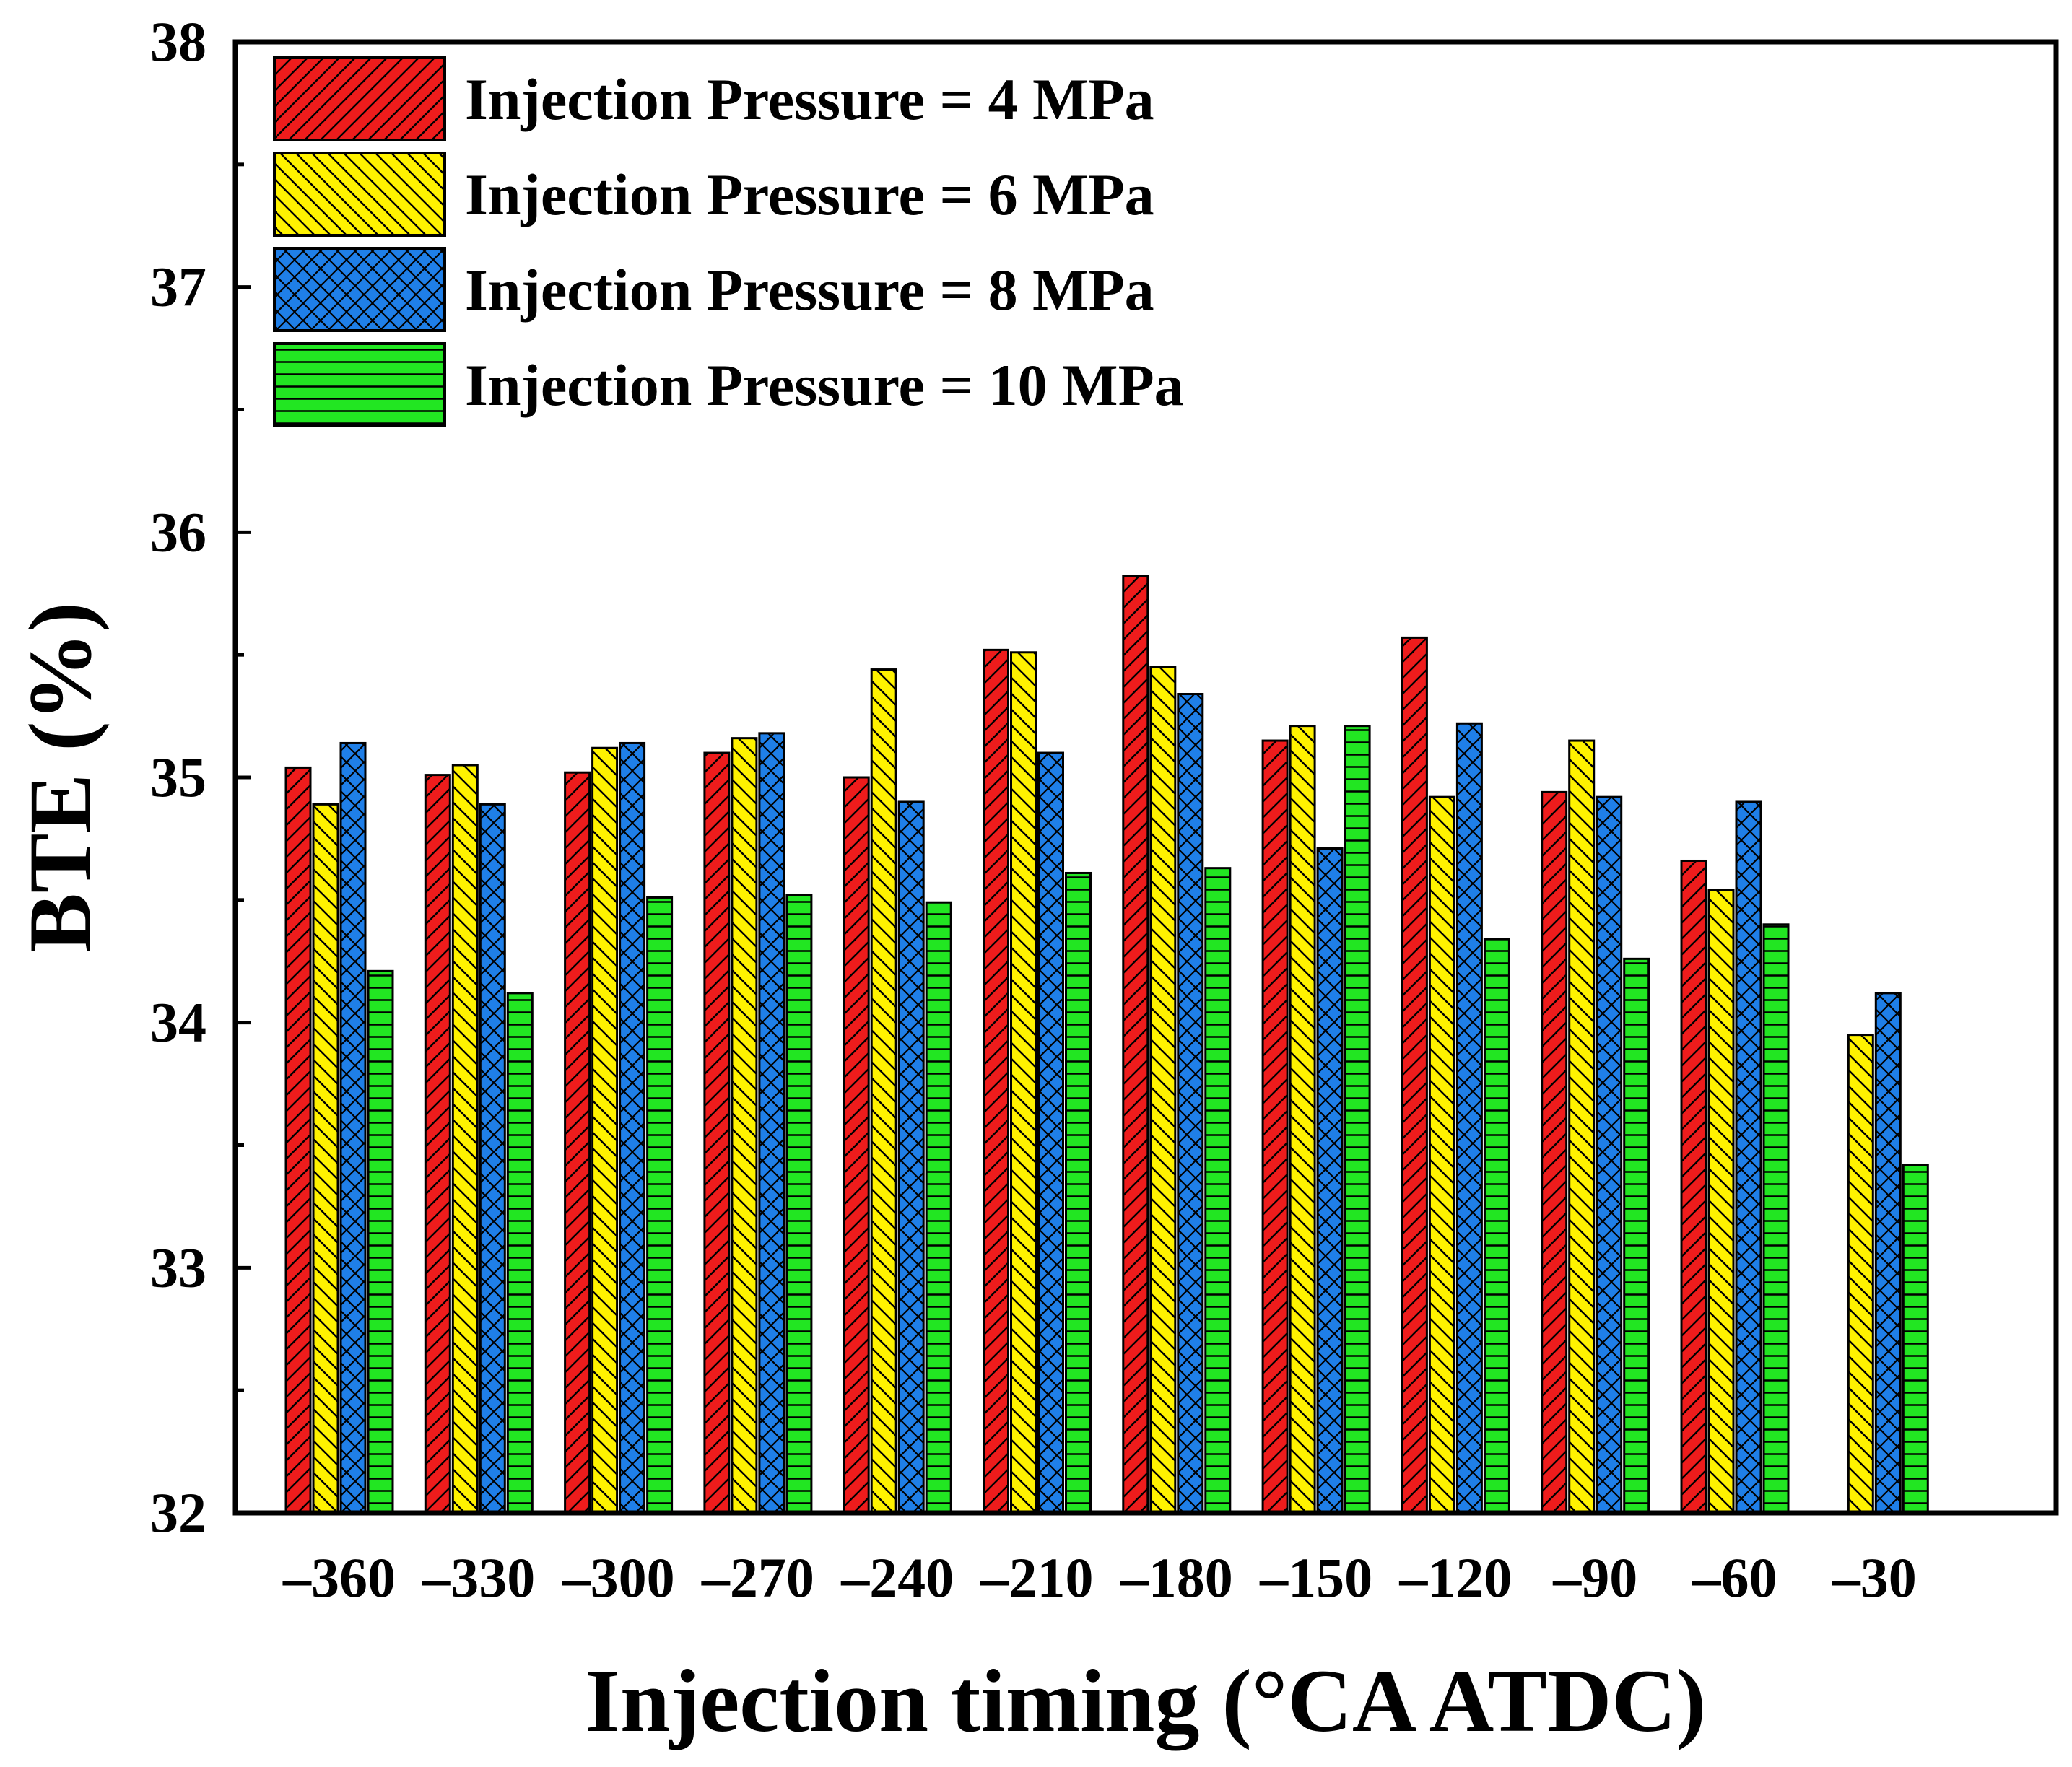 Image resolution: width=2072 pixels, height=1767 pixels. What do you see at coordinates (178, 531) in the screenshot?
I see `y-tick-label: 36` at bounding box center [178, 531].